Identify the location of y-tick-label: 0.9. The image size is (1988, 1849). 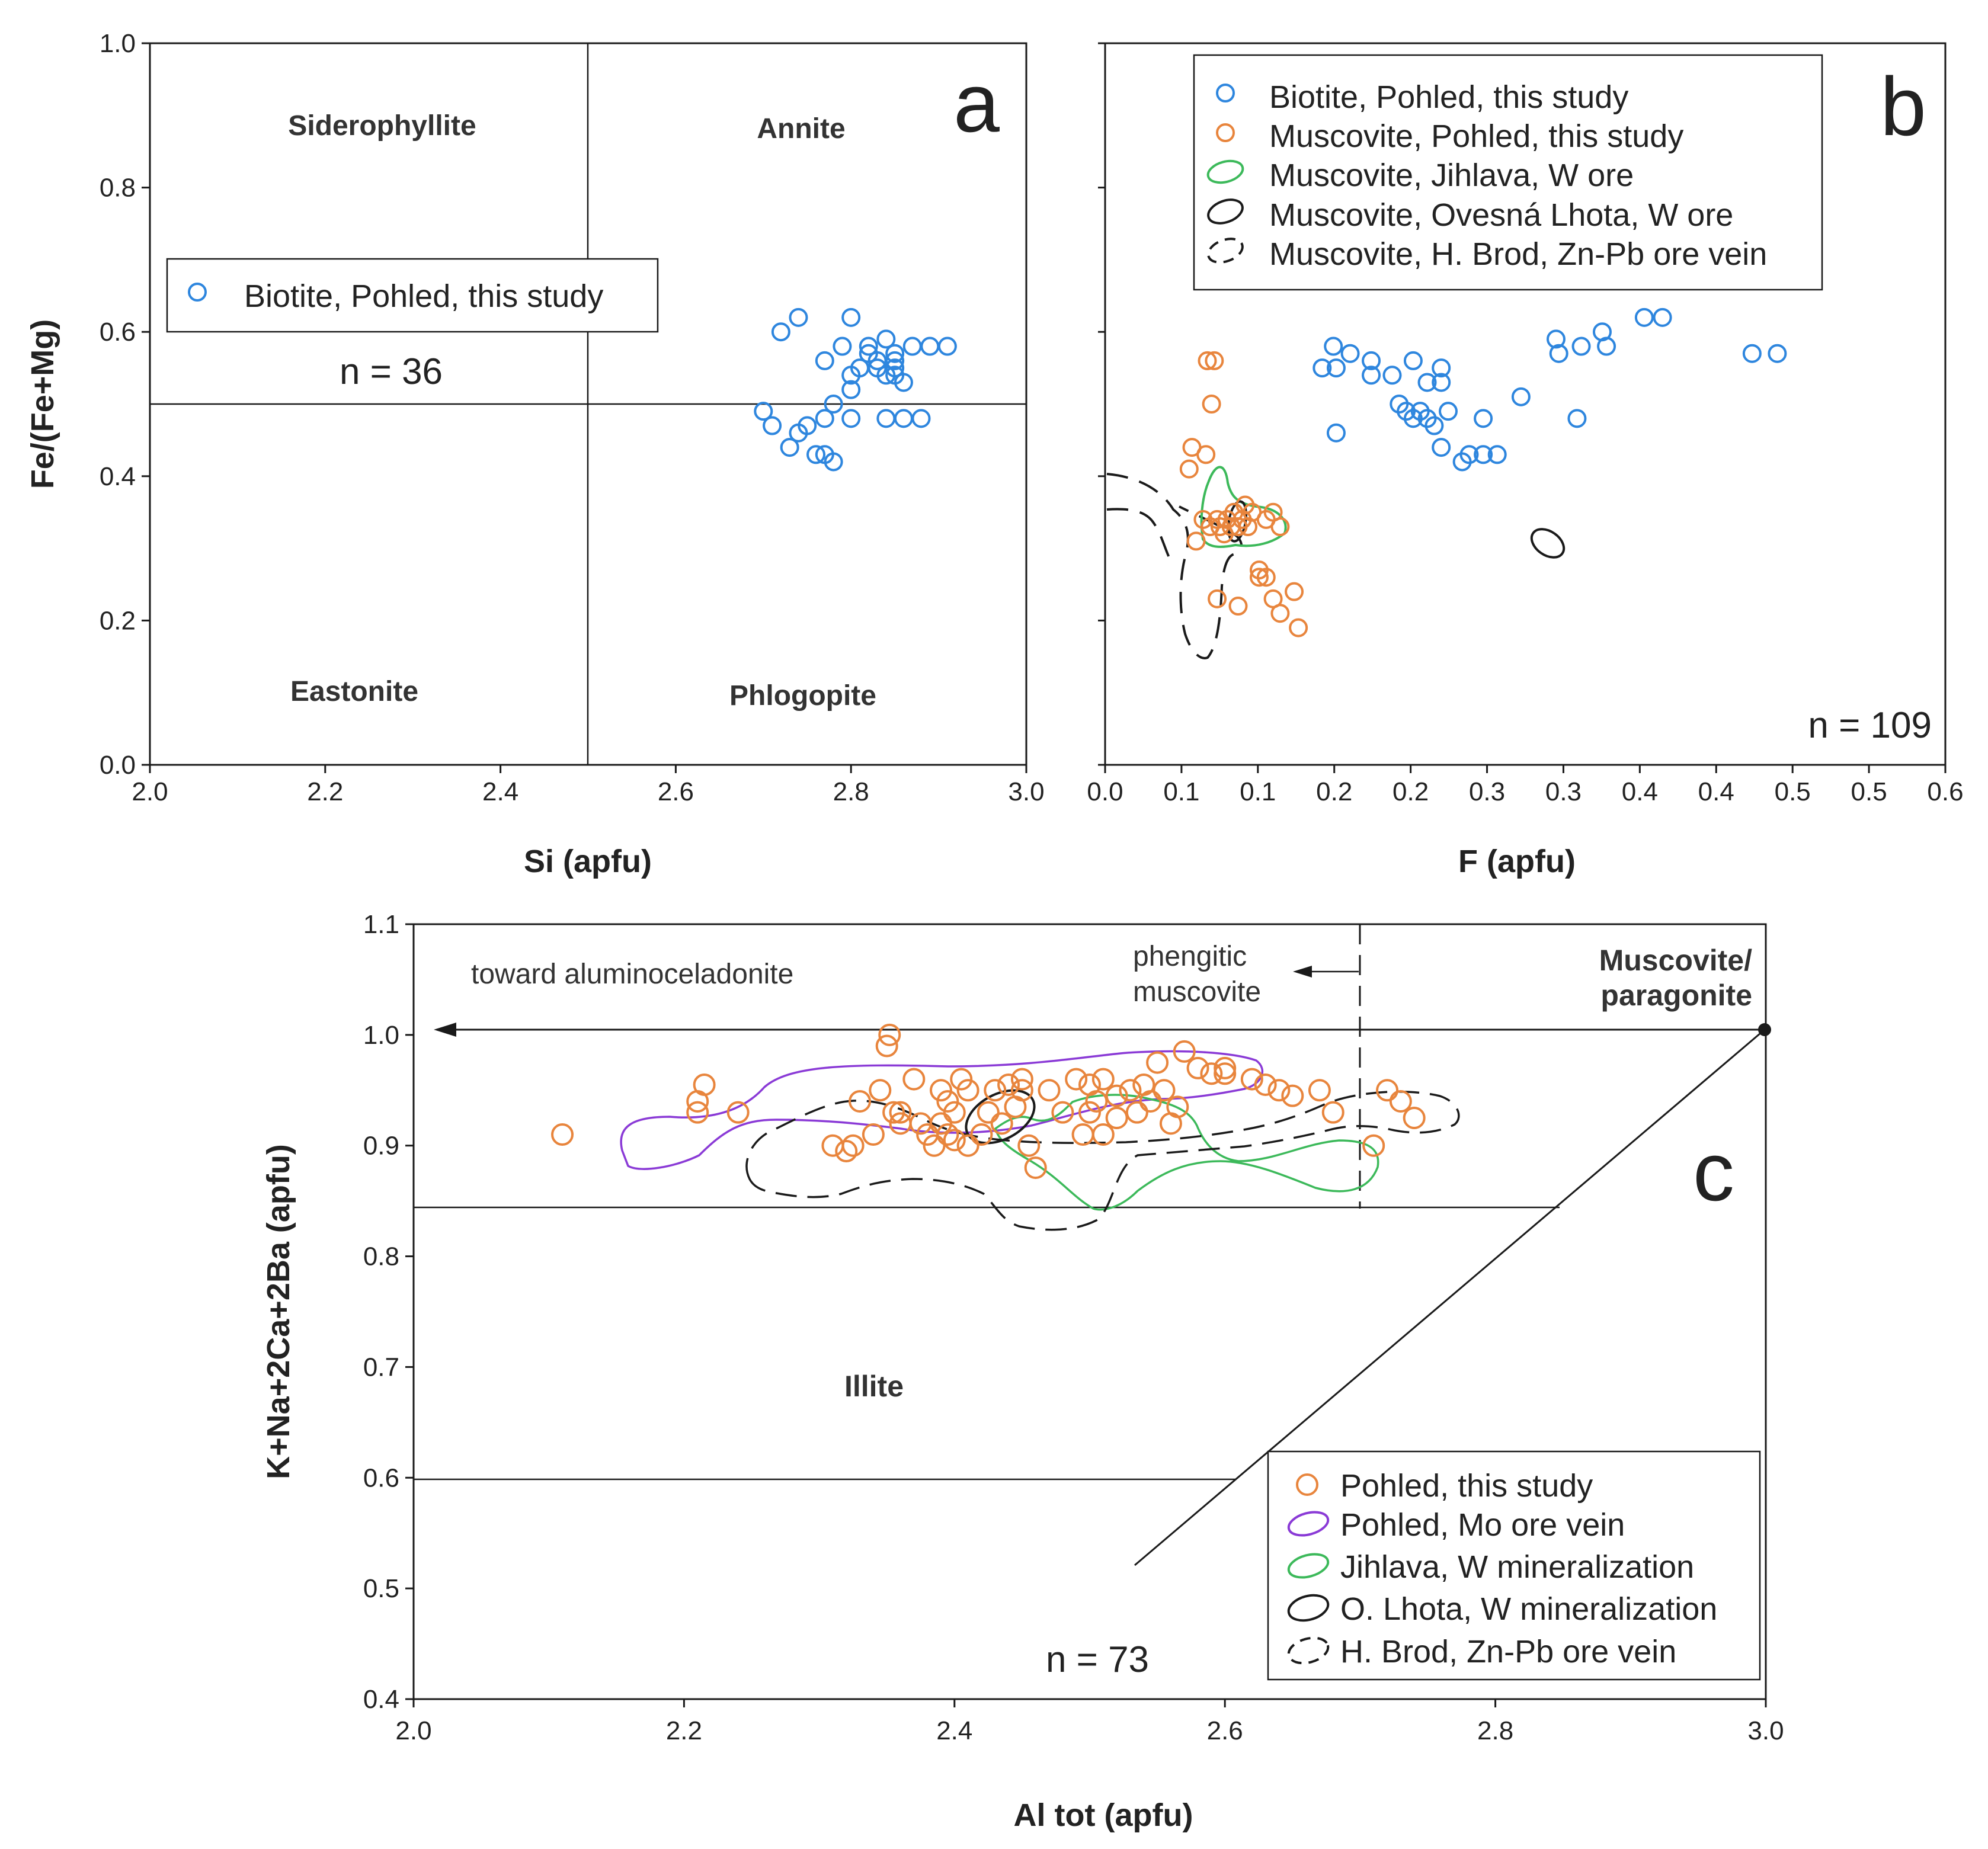
(381, 1146).